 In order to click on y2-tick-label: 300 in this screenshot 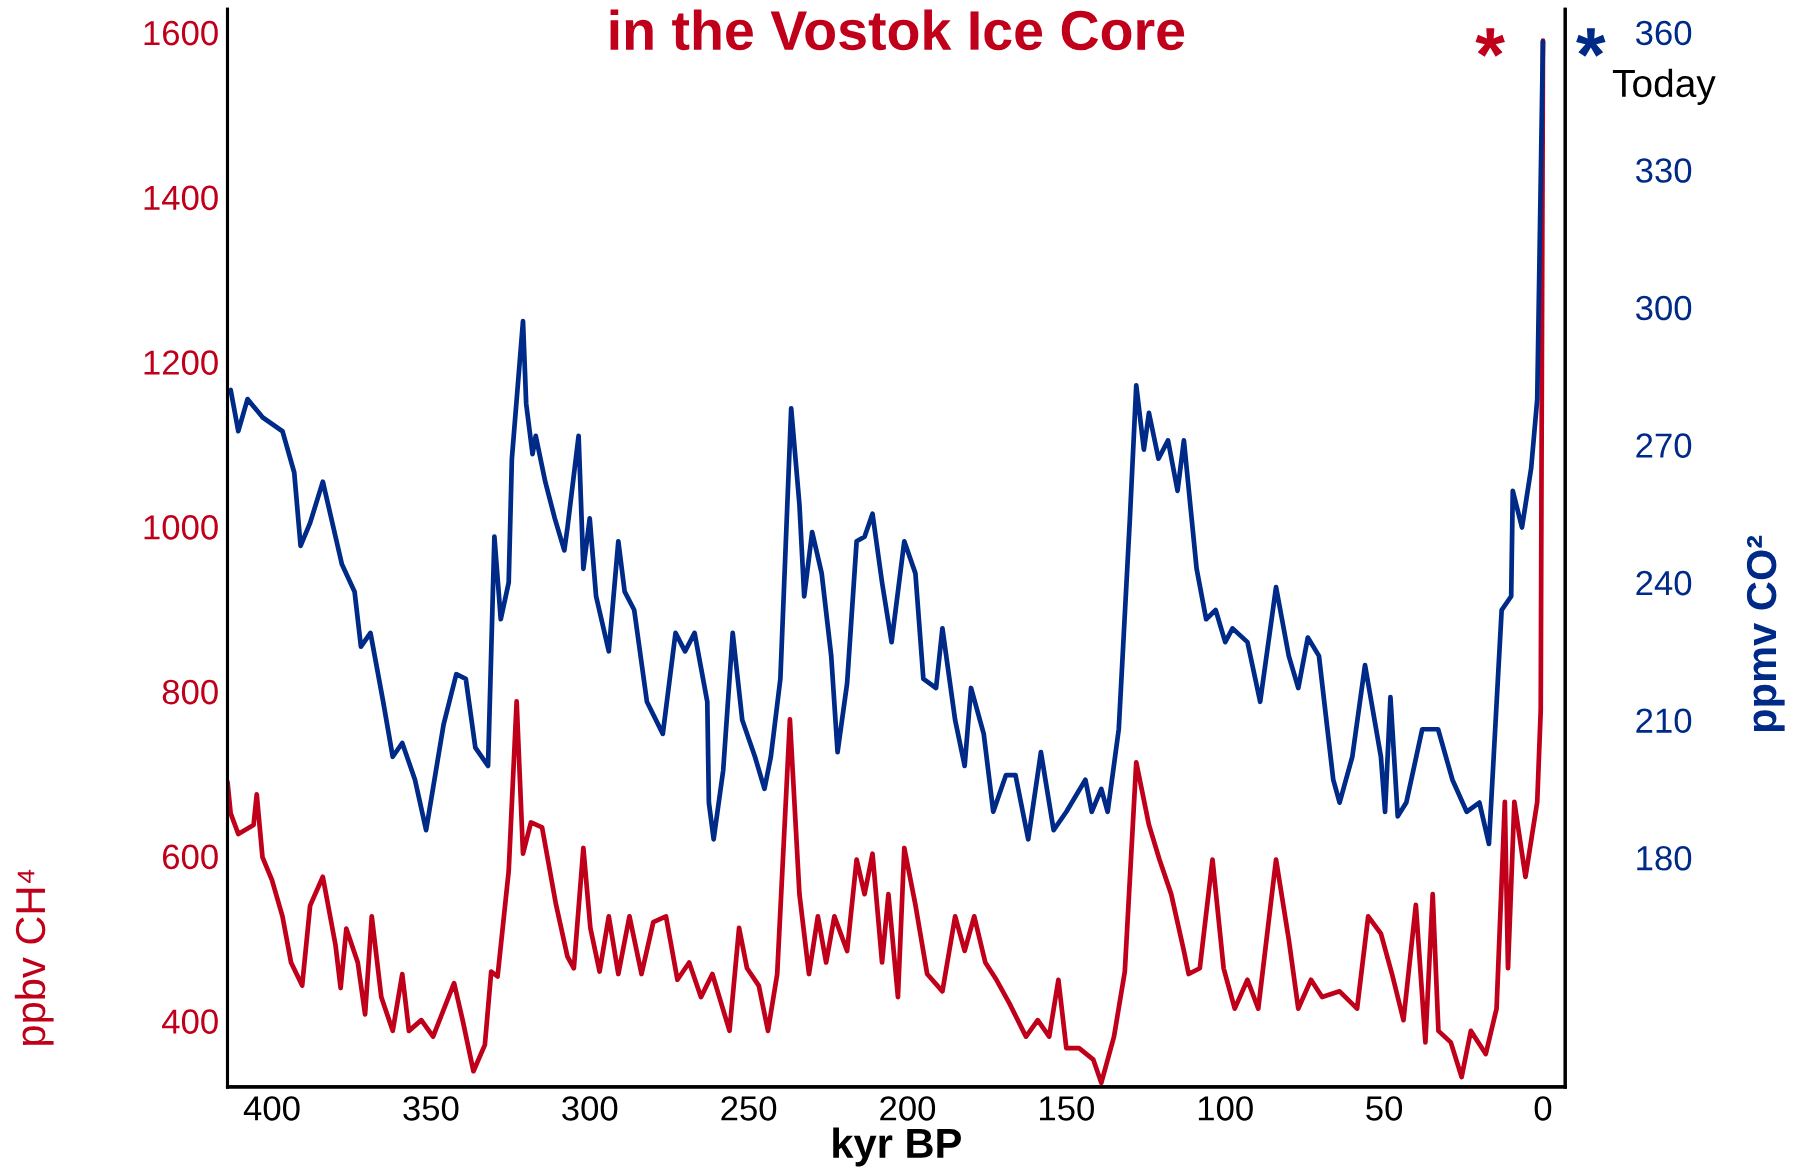, I will do `click(1663, 308)`.